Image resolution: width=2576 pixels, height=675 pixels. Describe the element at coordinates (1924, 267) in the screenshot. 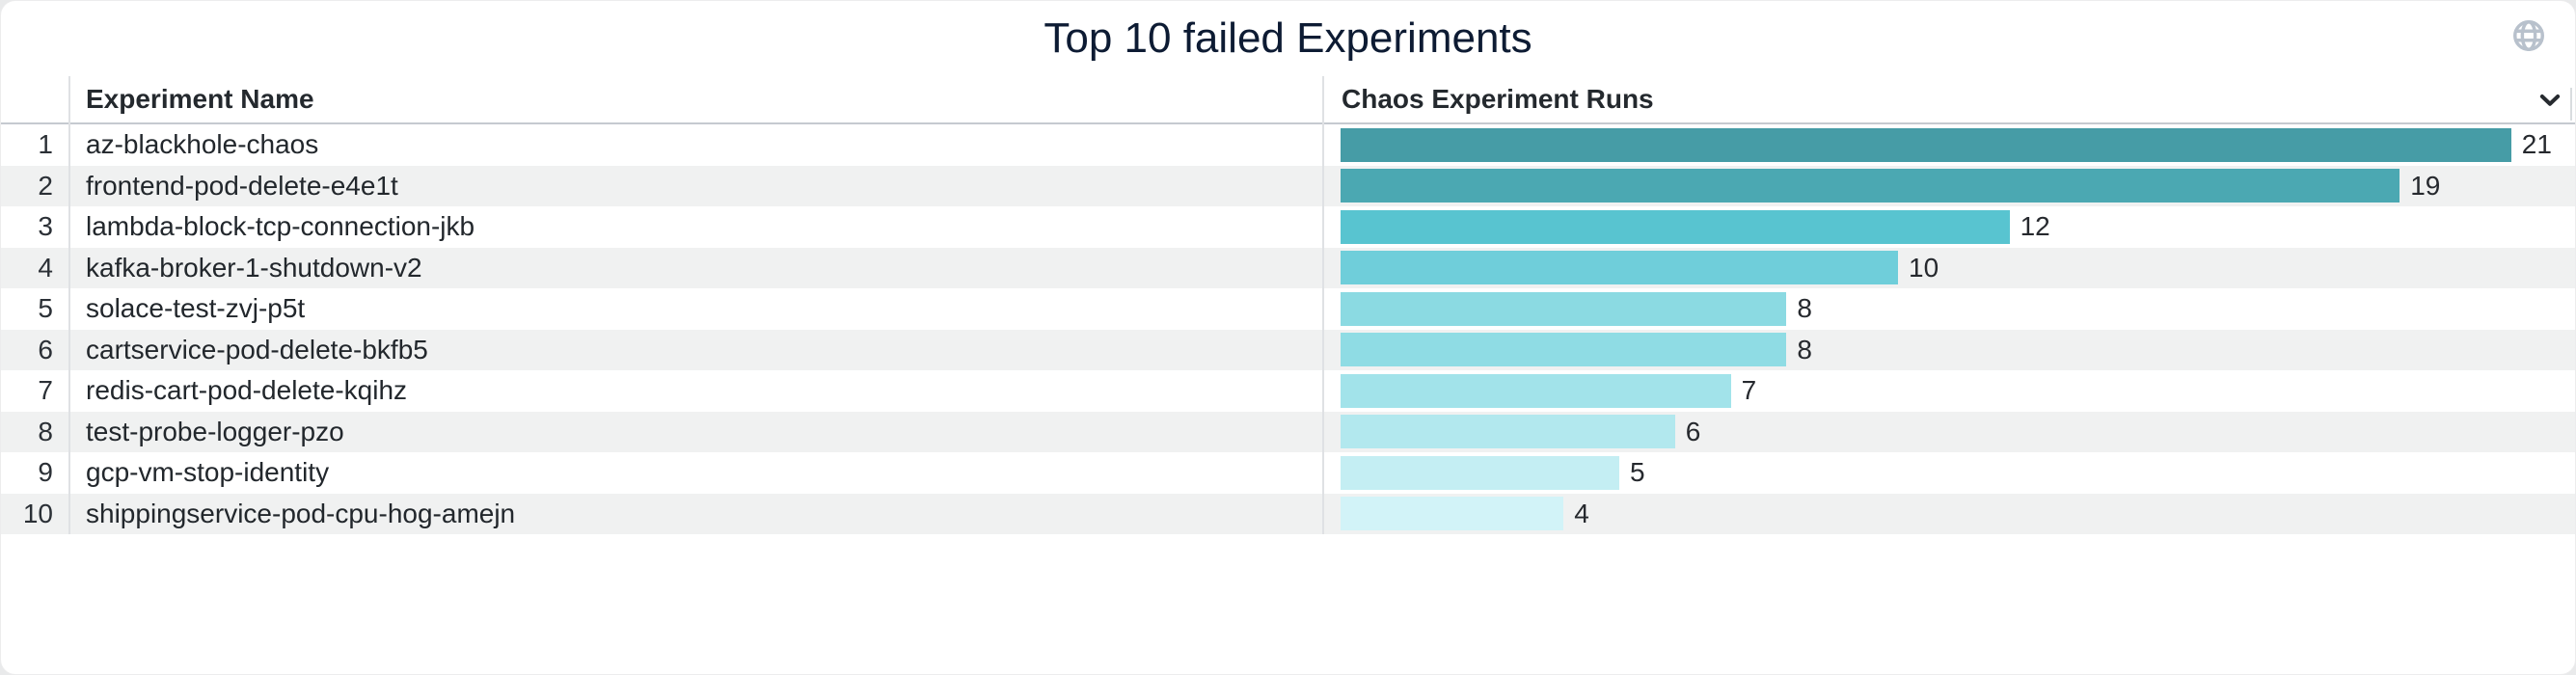

I see `run-count-value: 10` at that location.